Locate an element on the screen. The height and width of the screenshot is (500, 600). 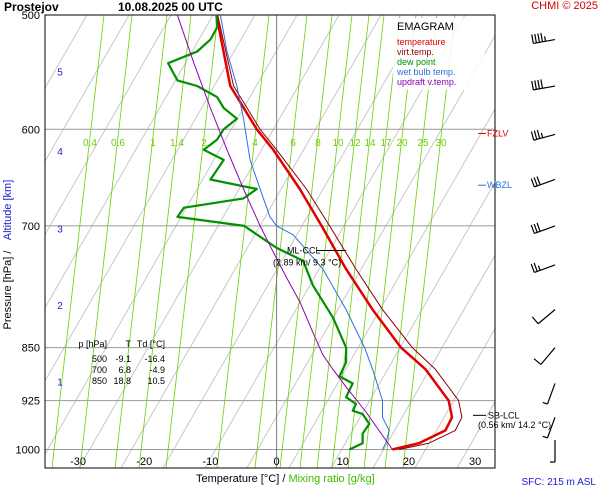
pressure-tick-label: 925 is located at coordinates (31, 402).